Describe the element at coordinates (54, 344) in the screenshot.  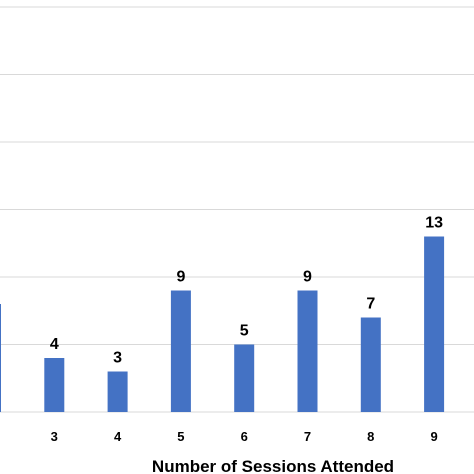
I see `data-label-3: 4` at that location.